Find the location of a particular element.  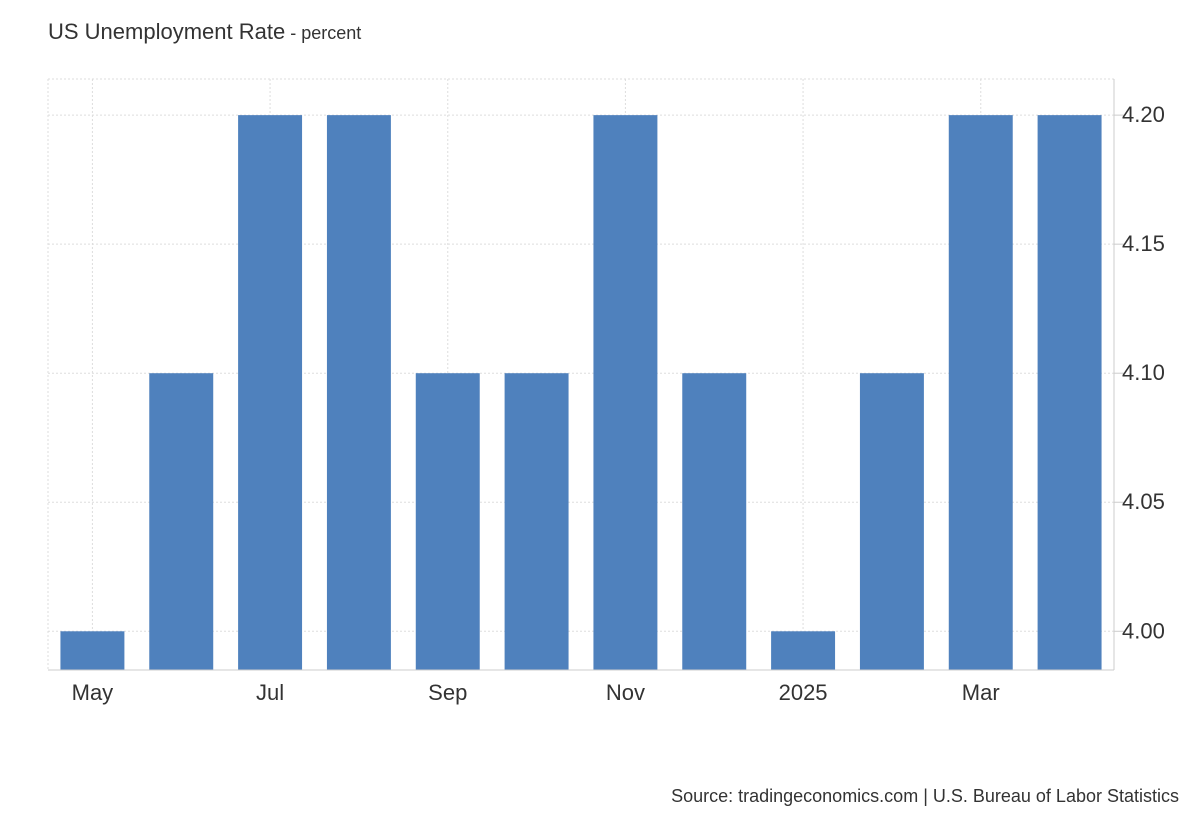

x-tick-label: 2025 is located at coordinates (803, 692).